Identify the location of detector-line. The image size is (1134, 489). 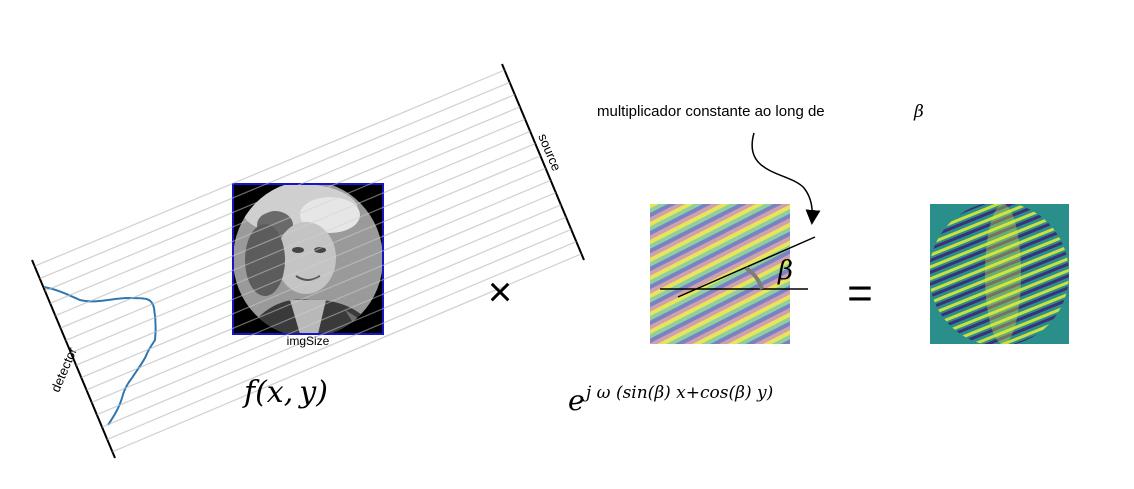
(73, 359).